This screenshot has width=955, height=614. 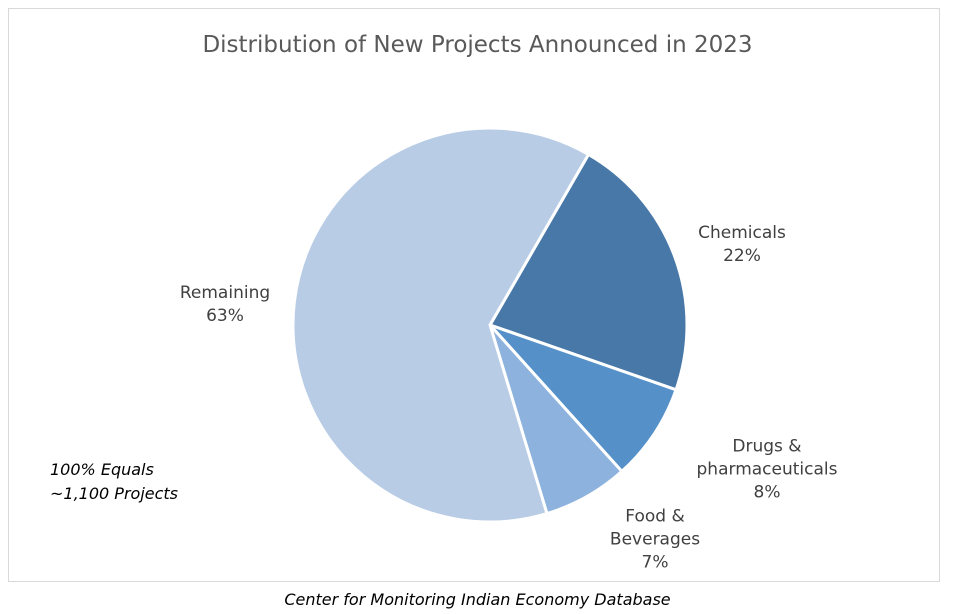 What do you see at coordinates (114, 481) in the screenshot?
I see `annotation: 100% Equals ~1,100 Projects` at bounding box center [114, 481].